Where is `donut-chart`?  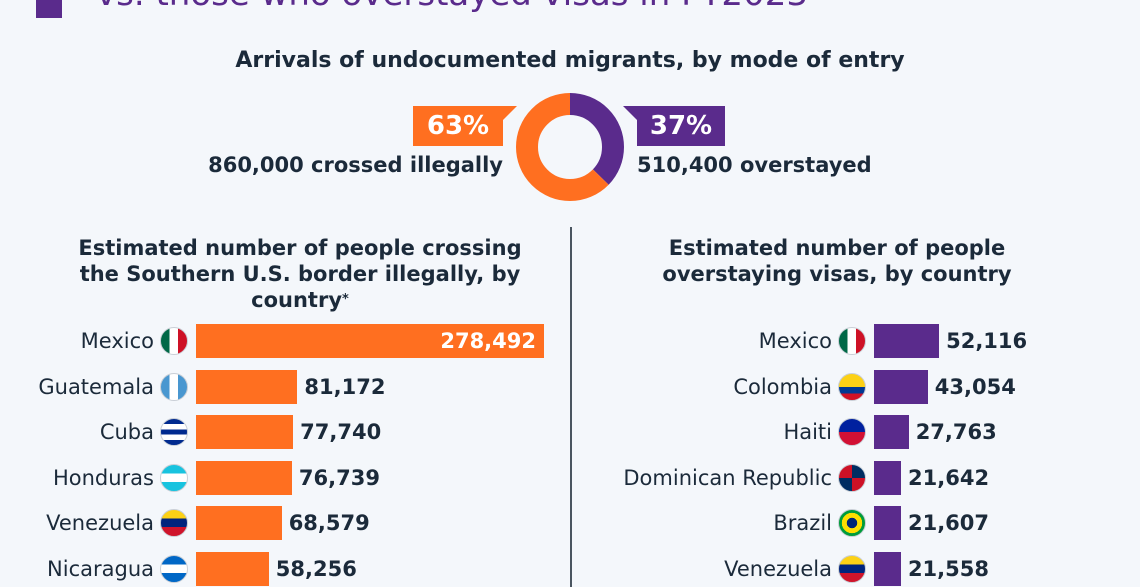
donut-chart is located at coordinates (570, 147).